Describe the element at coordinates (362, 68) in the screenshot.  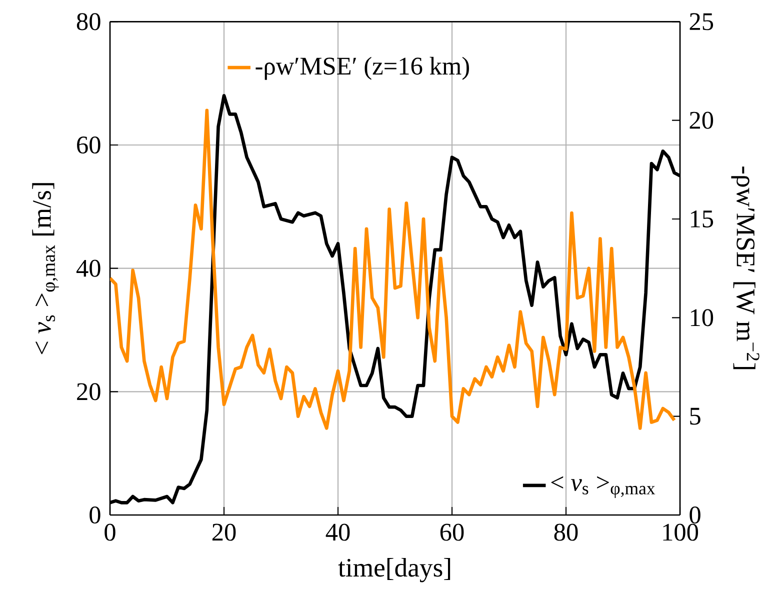
I see `legend-label: -ρw′MSE′ (z=16 km)` at that location.